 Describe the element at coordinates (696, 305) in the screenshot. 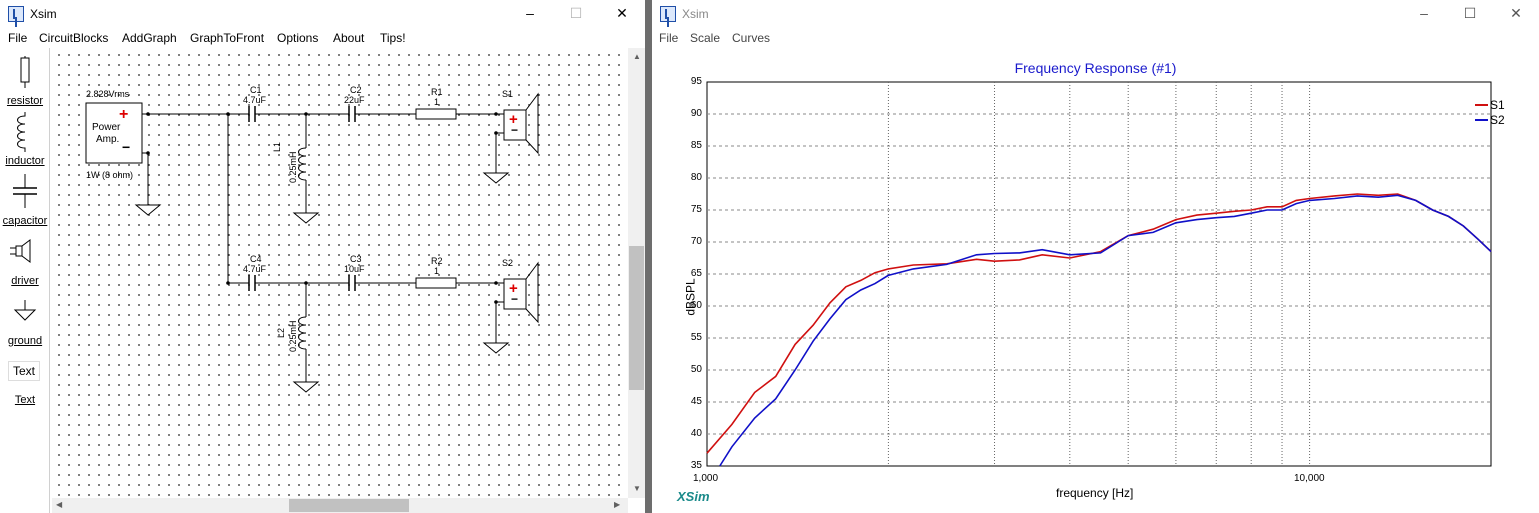

I see `y-tick-label: 60` at that location.